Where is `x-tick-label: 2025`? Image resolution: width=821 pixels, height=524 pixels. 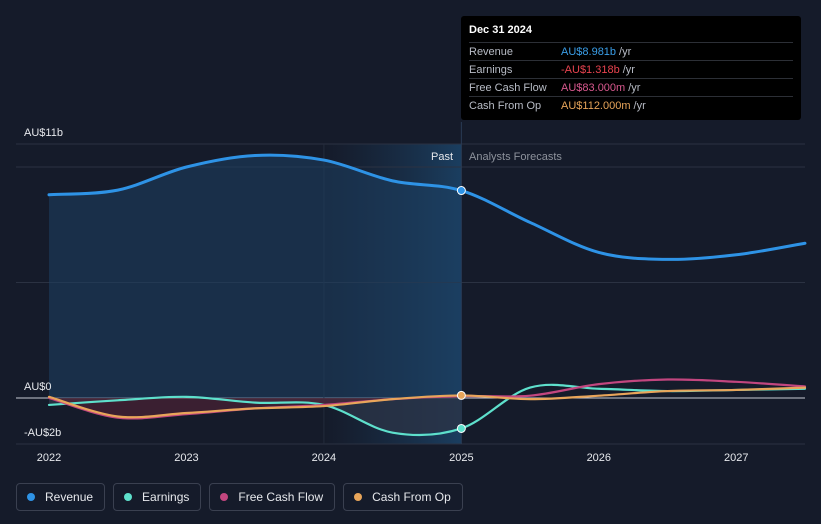 x-tick-label: 2025 is located at coordinates (461, 458).